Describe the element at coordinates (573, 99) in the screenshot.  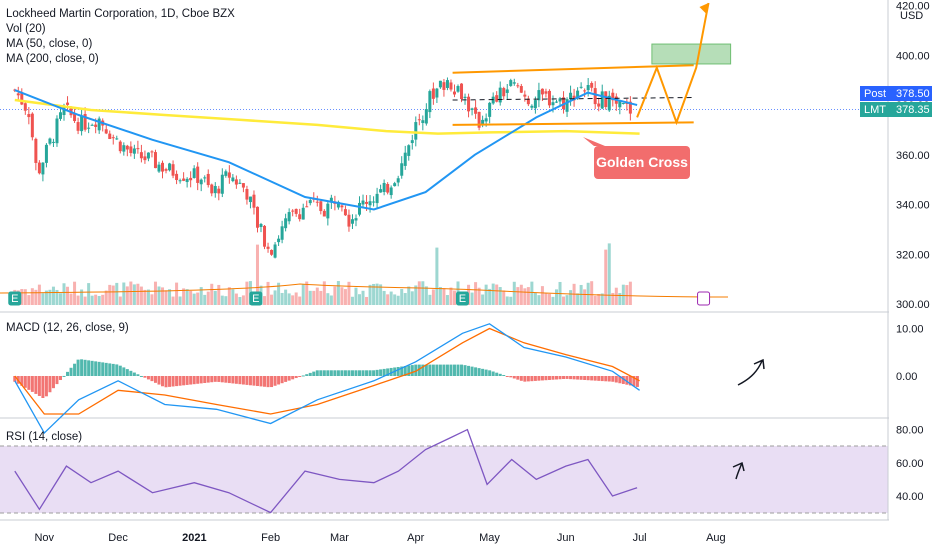
I see `channel-mid-line` at that location.